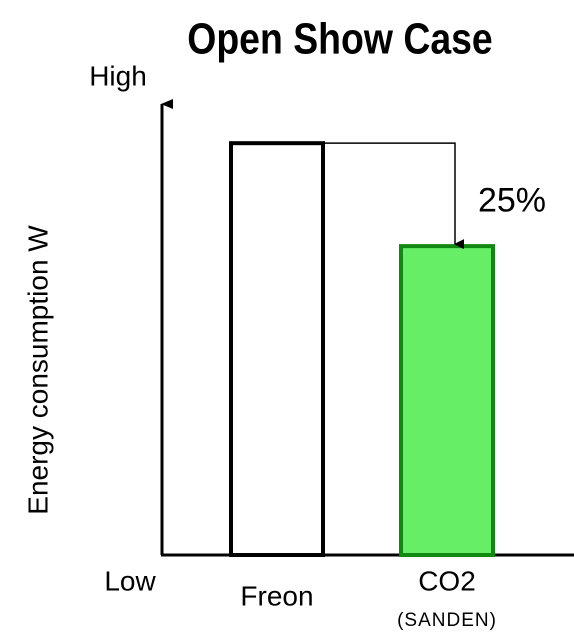  I want to click on annotation: 25%, so click(512, 201).